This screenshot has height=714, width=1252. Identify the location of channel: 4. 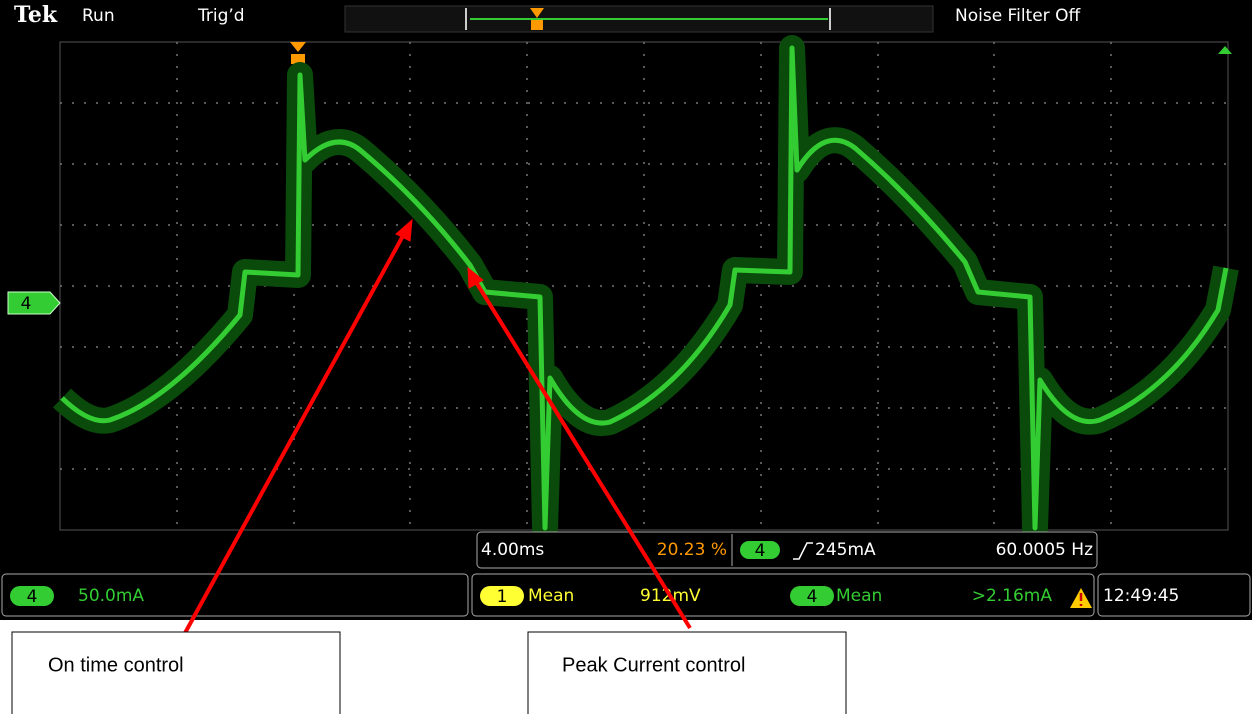
(32, 597).